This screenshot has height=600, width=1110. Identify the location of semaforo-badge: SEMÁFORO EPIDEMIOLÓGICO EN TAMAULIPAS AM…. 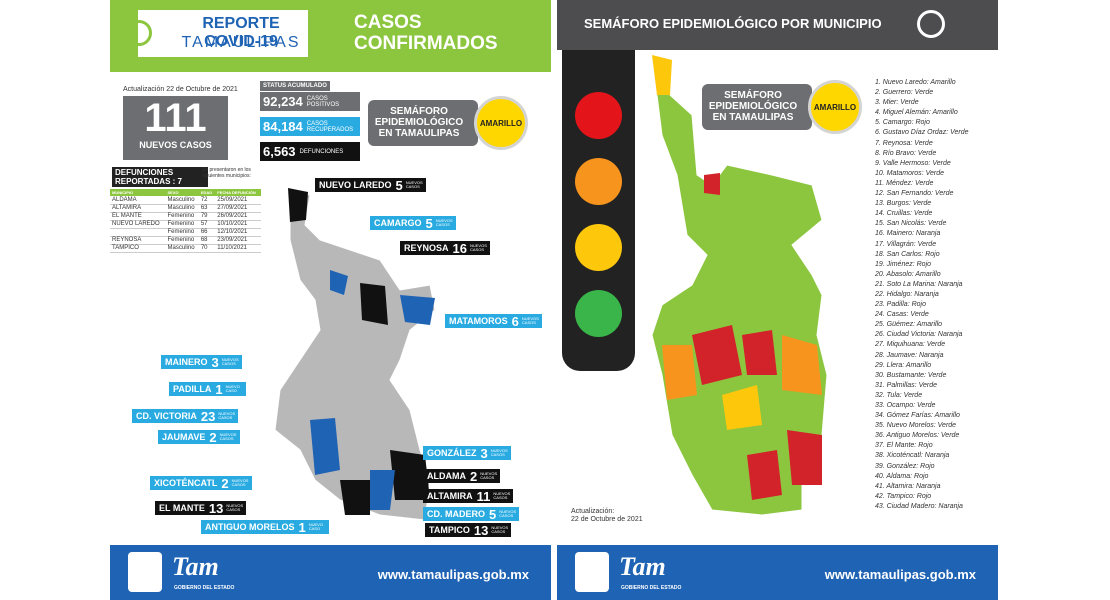
(448, 123).